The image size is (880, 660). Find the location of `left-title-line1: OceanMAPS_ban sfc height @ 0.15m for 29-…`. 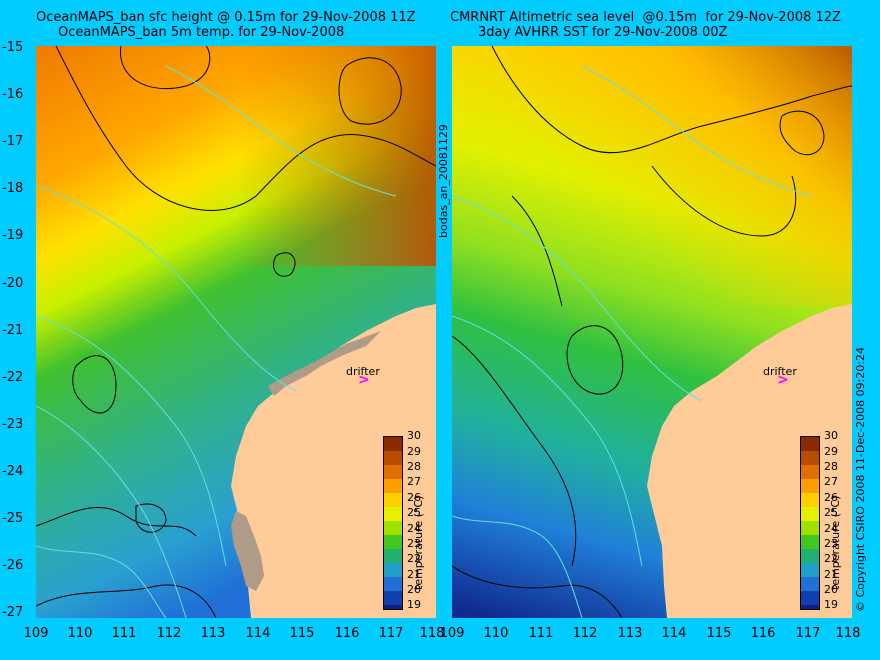

left-title-line1: OceanMAPS_ban sfc height @ 0.15m for 29-… is located at coordinates (226, 17).